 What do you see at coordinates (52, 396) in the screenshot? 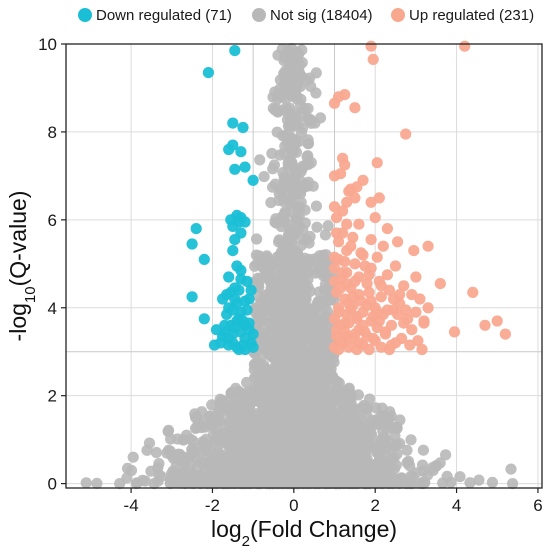
I see `y-tick-label: 2` at bounding box center [52, 396].